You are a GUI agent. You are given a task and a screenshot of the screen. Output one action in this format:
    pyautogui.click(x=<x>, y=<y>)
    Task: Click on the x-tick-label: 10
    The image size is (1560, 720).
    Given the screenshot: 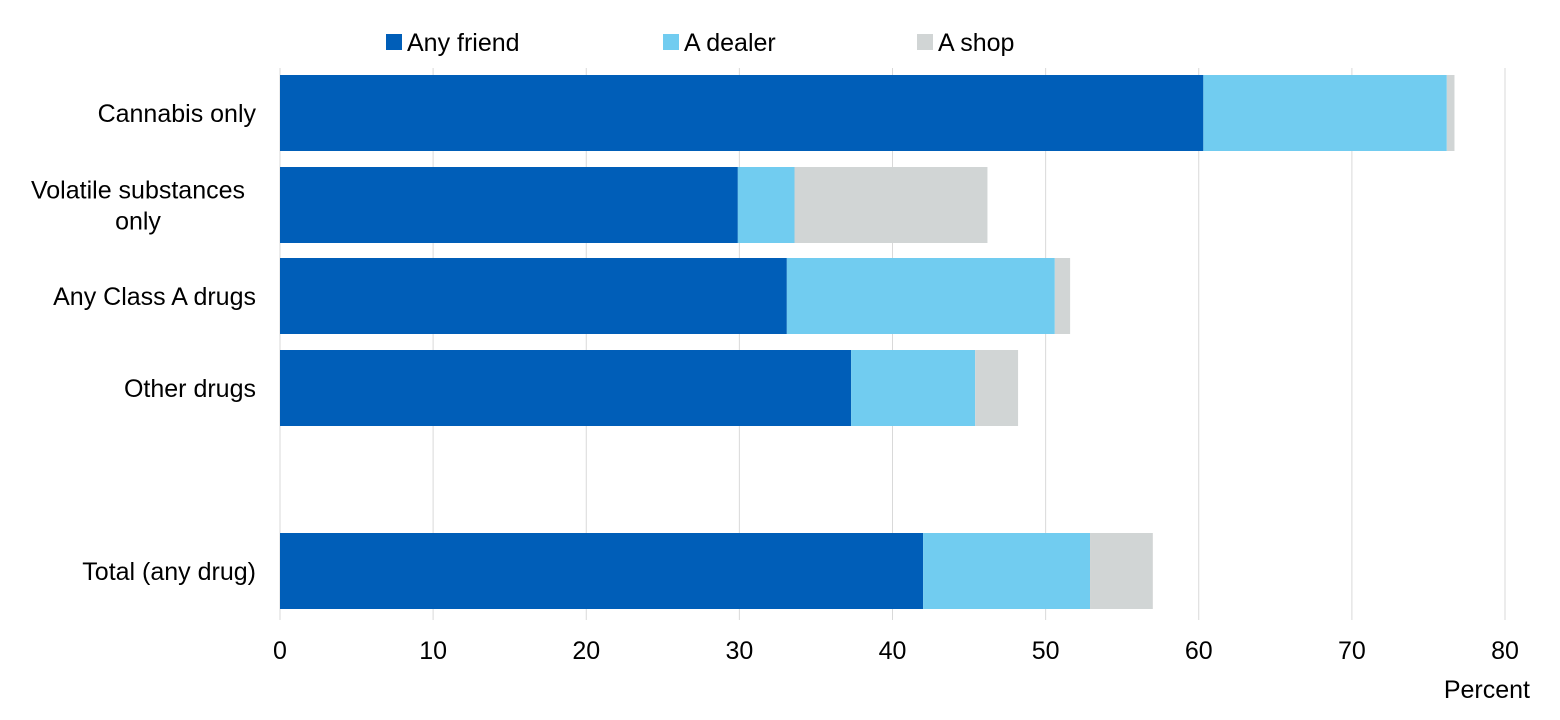 What is the action you would take?
    pyautogui.click(x=433, y=651)
    